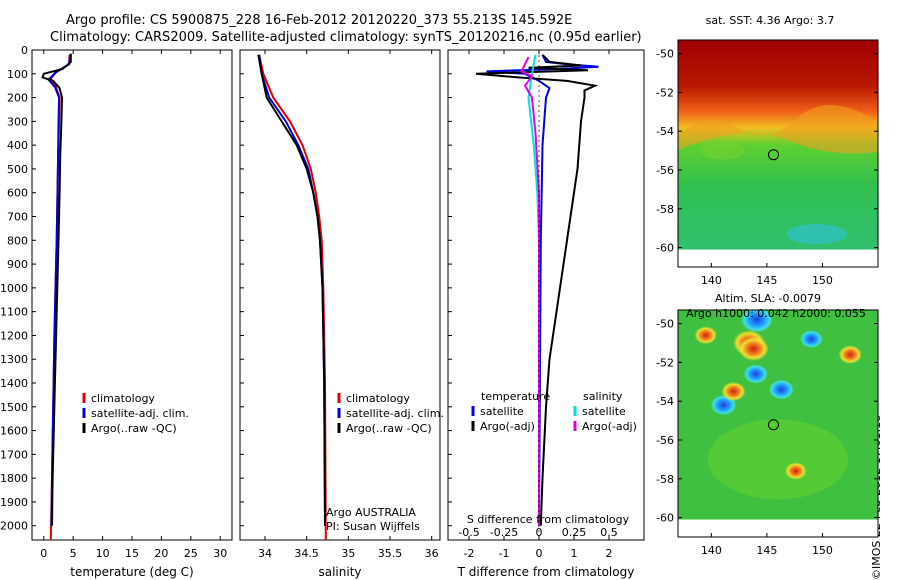  Describe the element at coordinates (539, 532) in the screenshot. I see `s-tick-label: 0` at that location.